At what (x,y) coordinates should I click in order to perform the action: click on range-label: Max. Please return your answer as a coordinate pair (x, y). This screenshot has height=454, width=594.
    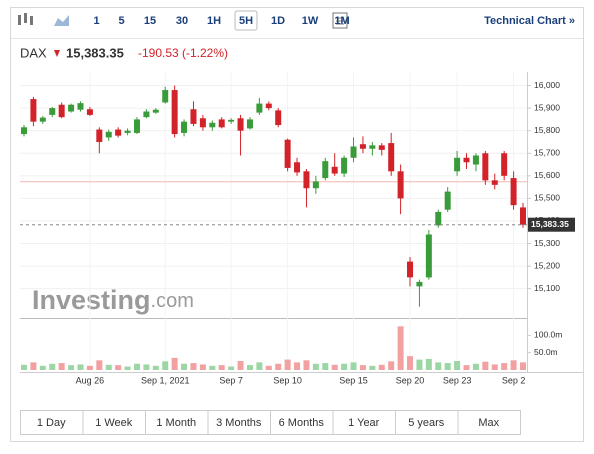
    Looking at the image, I should click on (488, 423).